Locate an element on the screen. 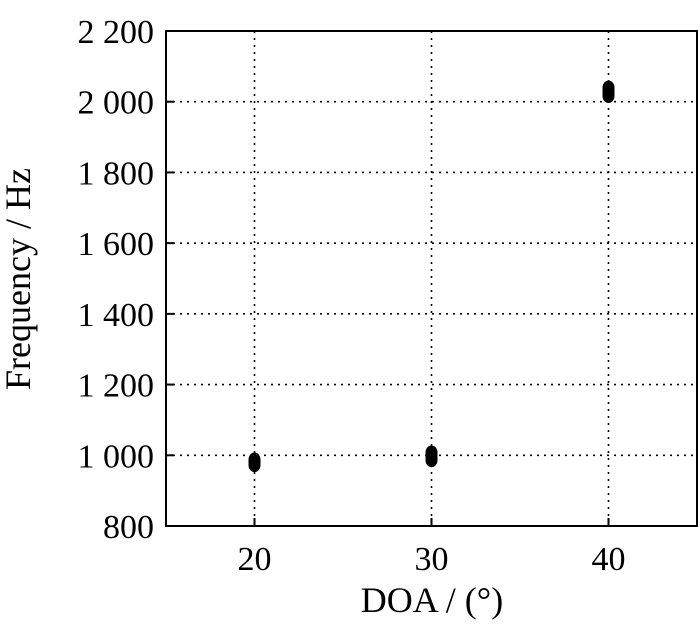  y-tick-label: 2 000 is located at coordinates (116, 103).